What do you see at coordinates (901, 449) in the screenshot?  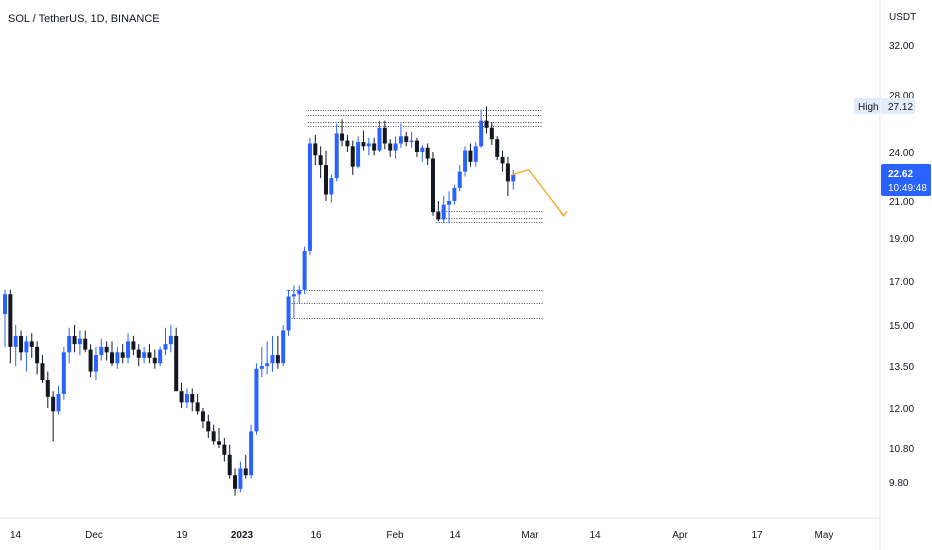 I see `price-tick-label: 10.80` at bounding box center [901, 449].